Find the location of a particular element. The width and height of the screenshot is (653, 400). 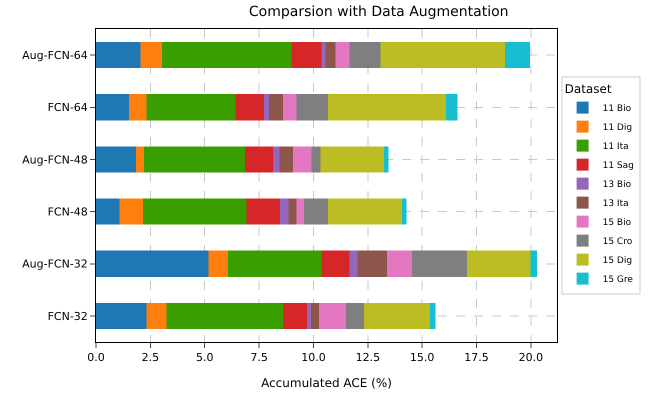

x-tick-label: 15.0 is located at coordinates (422, 357).